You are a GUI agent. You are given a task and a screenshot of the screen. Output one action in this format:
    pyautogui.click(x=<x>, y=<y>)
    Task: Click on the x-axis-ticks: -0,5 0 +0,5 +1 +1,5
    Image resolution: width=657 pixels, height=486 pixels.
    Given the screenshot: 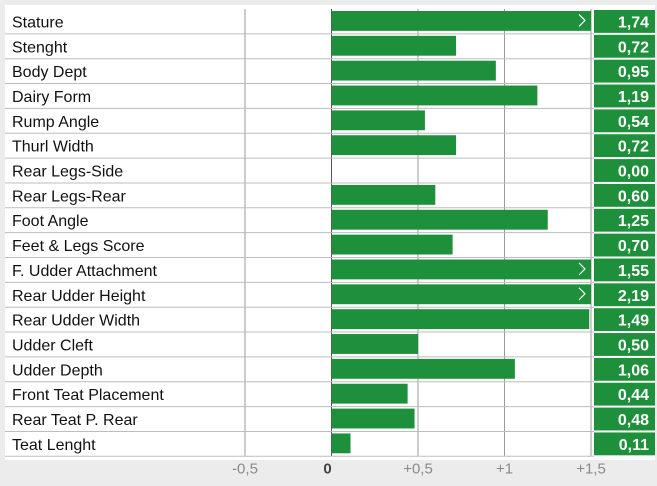 What is the action you would take?
    pyautogui.click(x=419, y=468)
    